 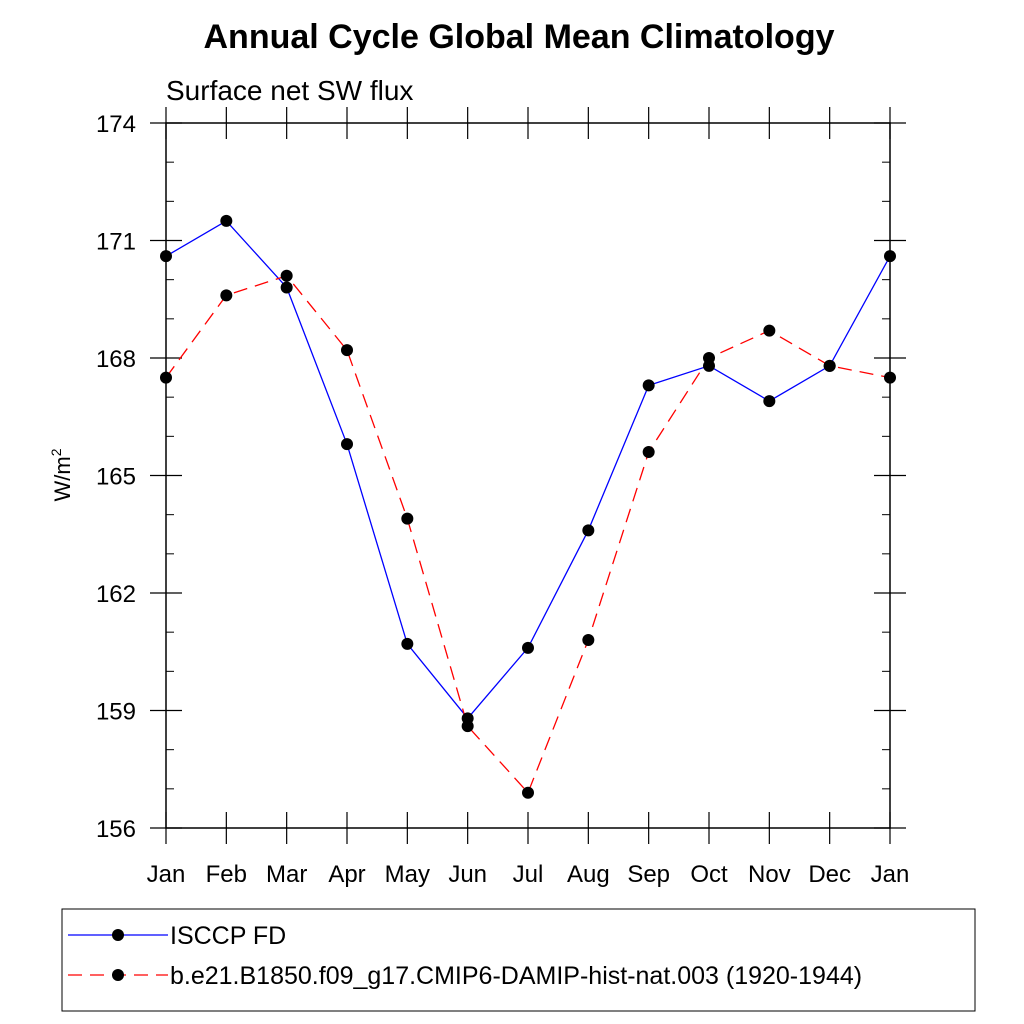 I want to click on x-tick-label: Mar, so click(x=286, y=874).